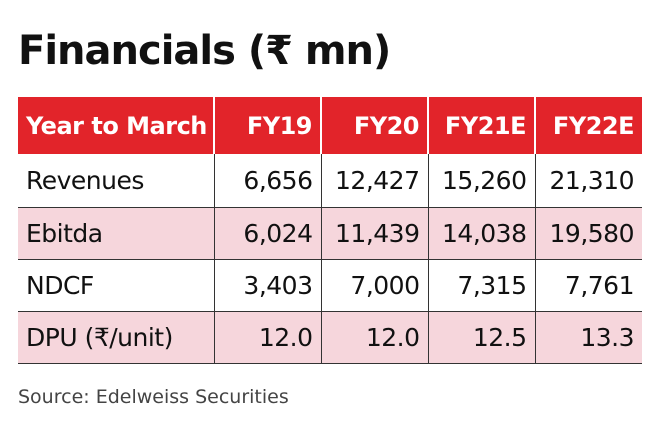  Describe the element at coordinates (481, 125) in the screenshot. I see `column-header-fy21e: FY21E` at that location.